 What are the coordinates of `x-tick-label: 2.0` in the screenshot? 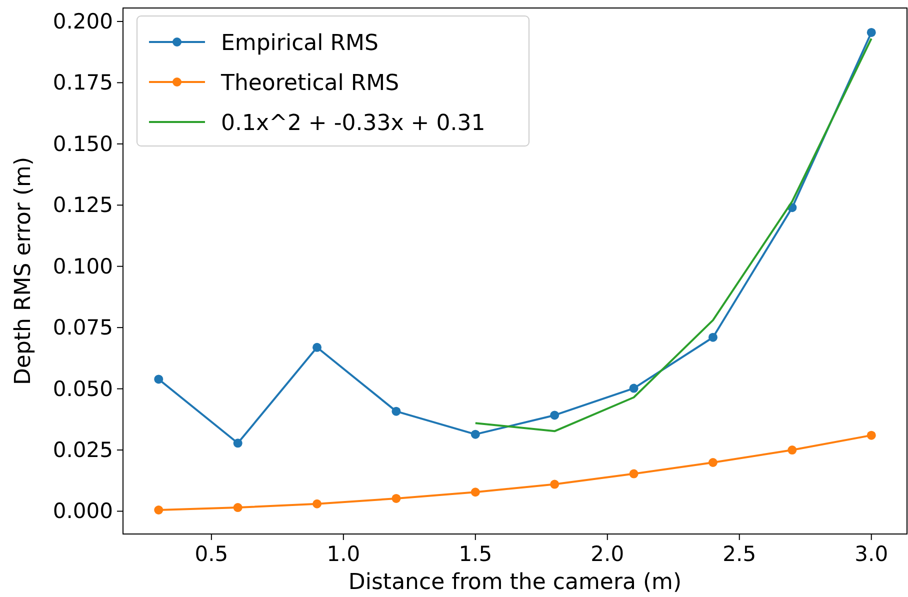 It's located at (607, 554).